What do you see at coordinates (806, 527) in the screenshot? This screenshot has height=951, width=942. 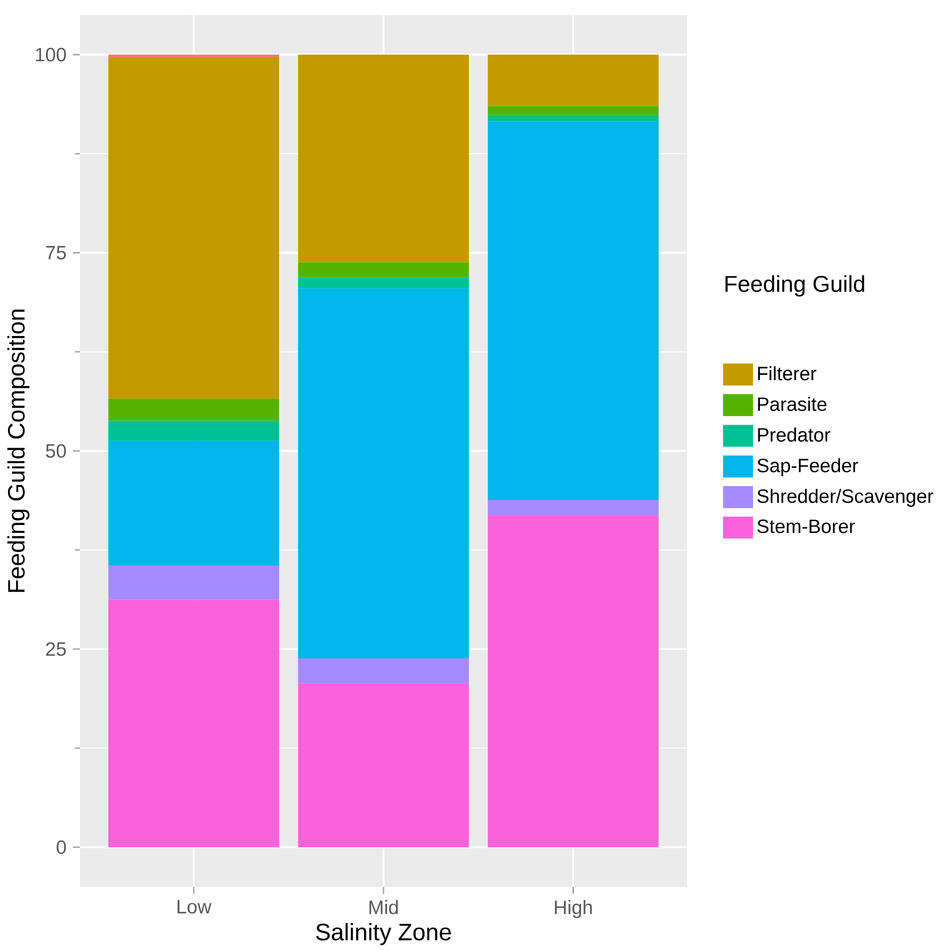 I see `legend-label: Stem-Borer` at bounding box center [806, 527].